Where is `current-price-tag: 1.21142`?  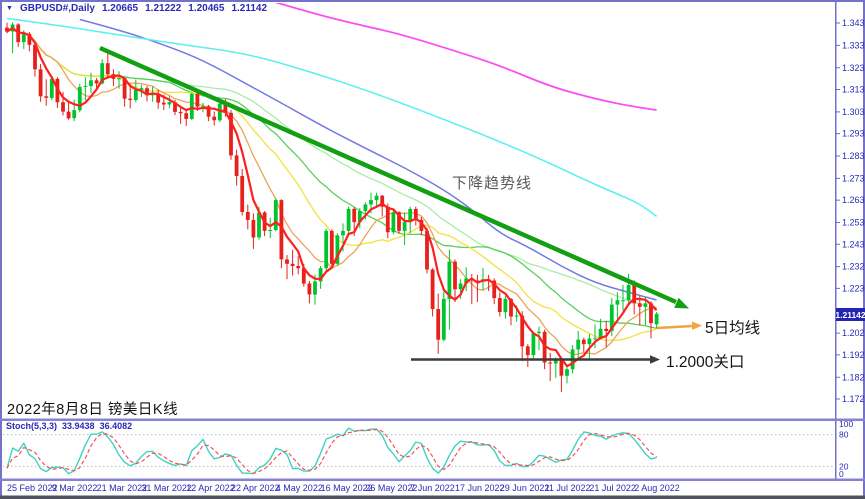 current-price-tag: 1.21142 is located at coordinates (850, 314).